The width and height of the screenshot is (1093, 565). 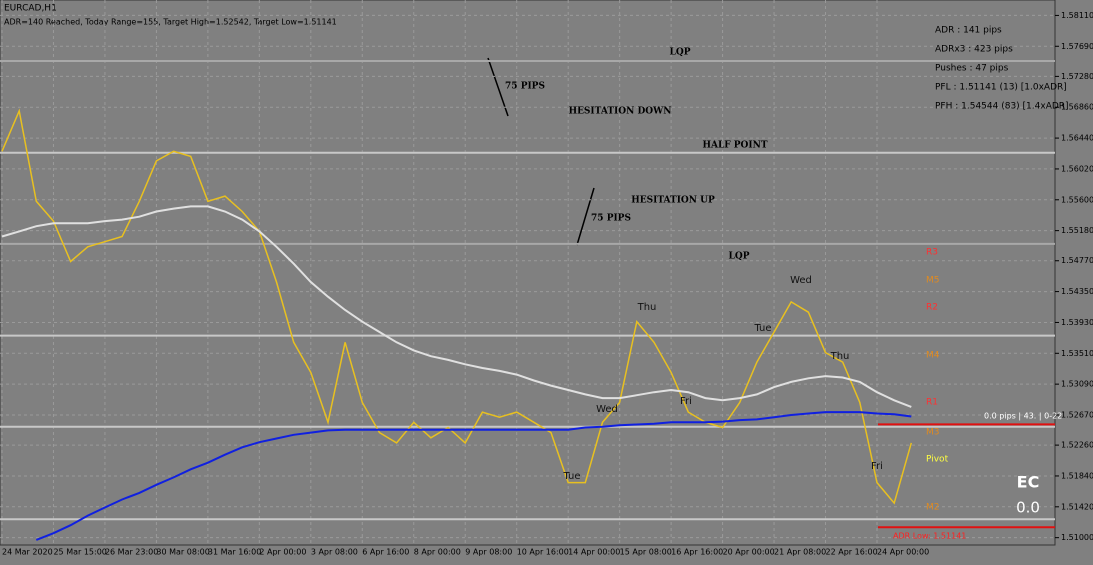 I want to click on y-tick-label: 1.57690, so click(x=1077, y=46).